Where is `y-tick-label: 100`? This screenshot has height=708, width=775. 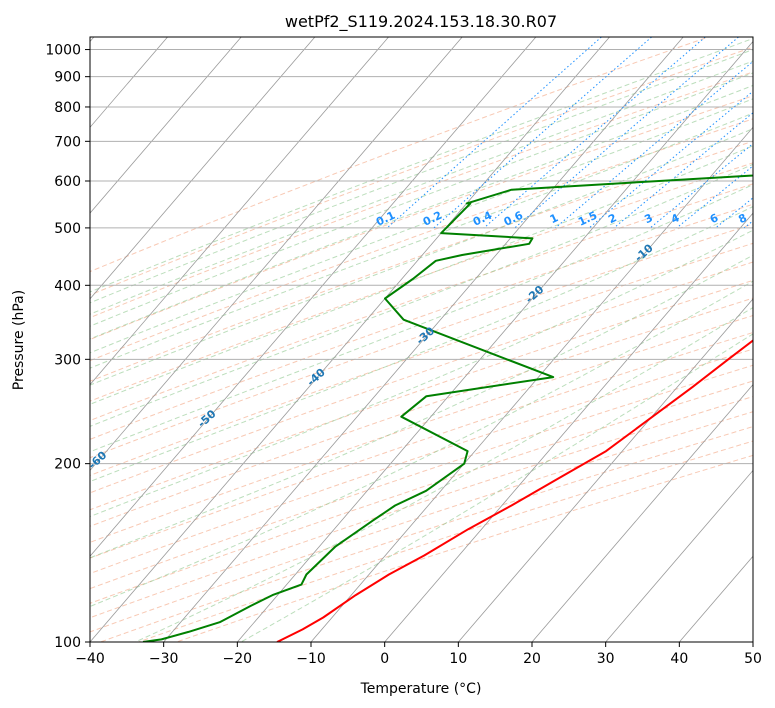 y-tick-label: 100 is located at coordinates (67, 643).